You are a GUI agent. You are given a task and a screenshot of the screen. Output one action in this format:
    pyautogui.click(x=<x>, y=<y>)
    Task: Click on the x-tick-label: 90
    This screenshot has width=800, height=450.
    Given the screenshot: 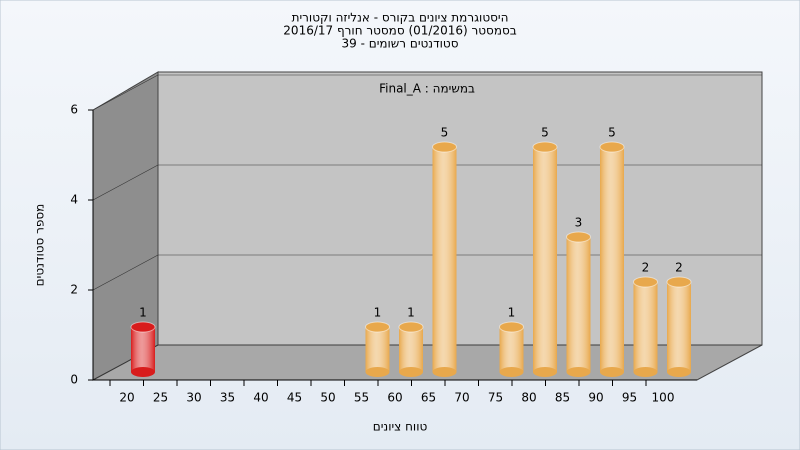 What is the action you would take?
    pyautogui.click(x=595, y=398)
    